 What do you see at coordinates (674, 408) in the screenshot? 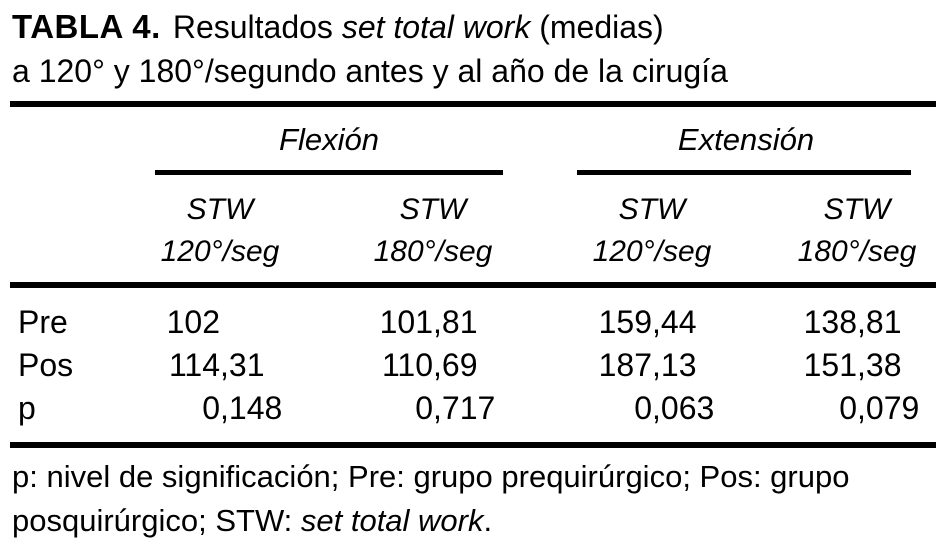
I see `cell-p-extension-120: 0,063` at bounding box center [674, 408].